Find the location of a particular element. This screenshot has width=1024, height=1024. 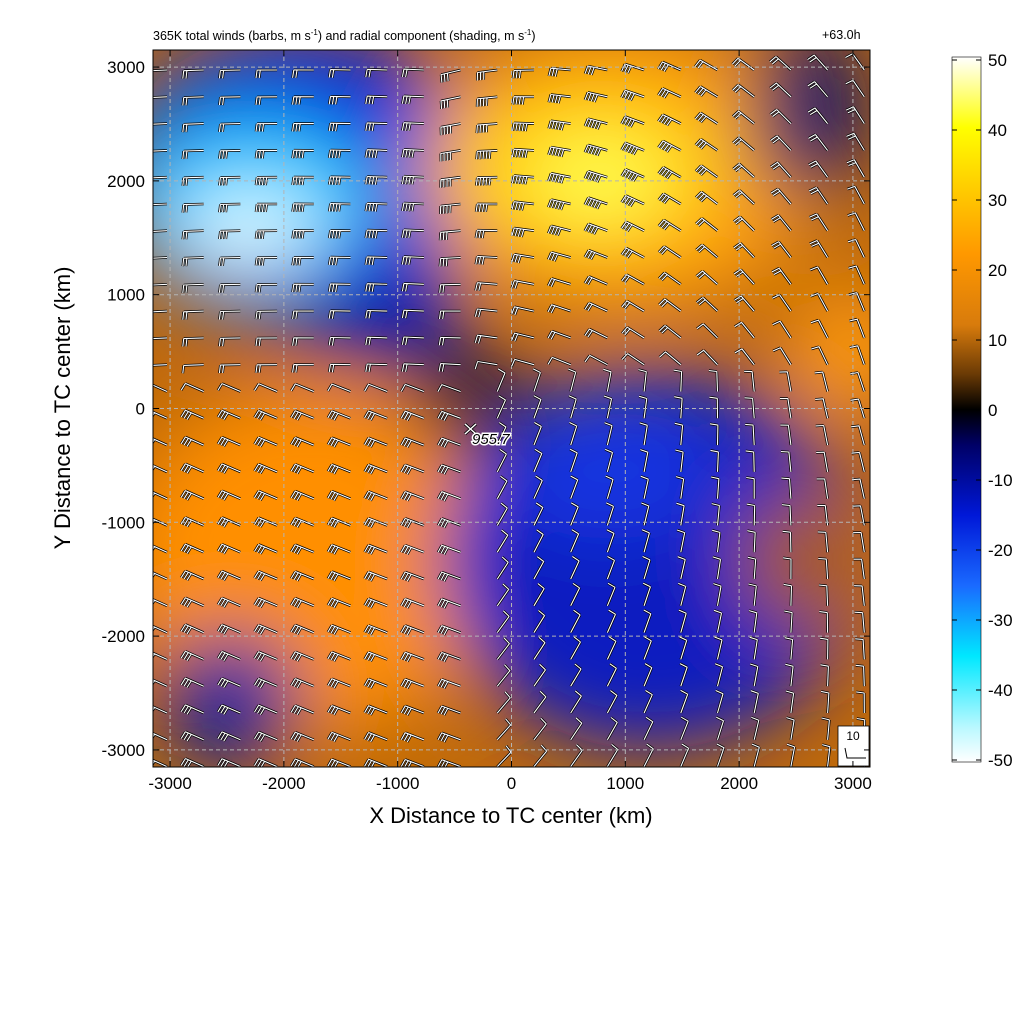

y-tick-label: 1000 is located at coordinates (126, 295).